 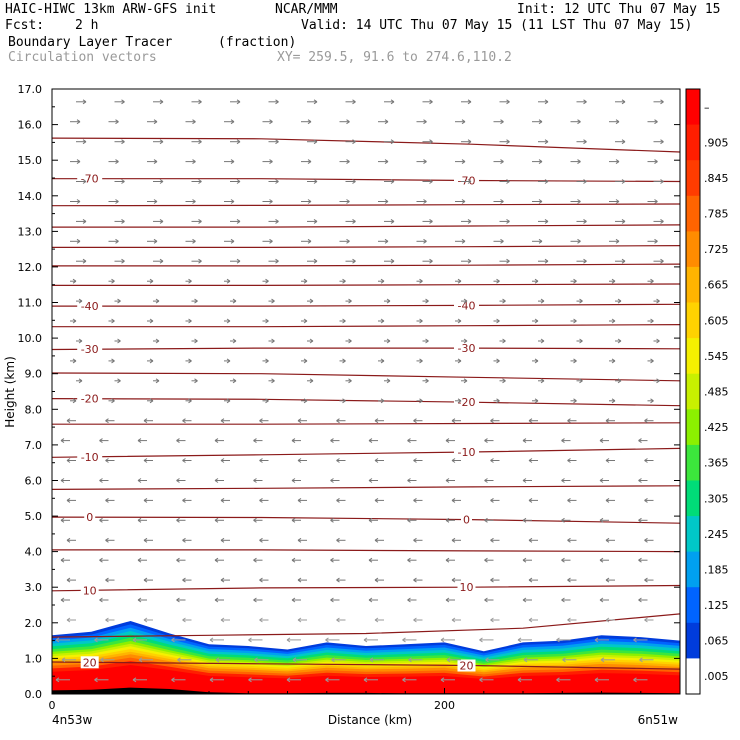 What do you see at coordinates (716, 498) in the screenshot?
I see `colorbar-label: .305` at bounding box center [716, 498].